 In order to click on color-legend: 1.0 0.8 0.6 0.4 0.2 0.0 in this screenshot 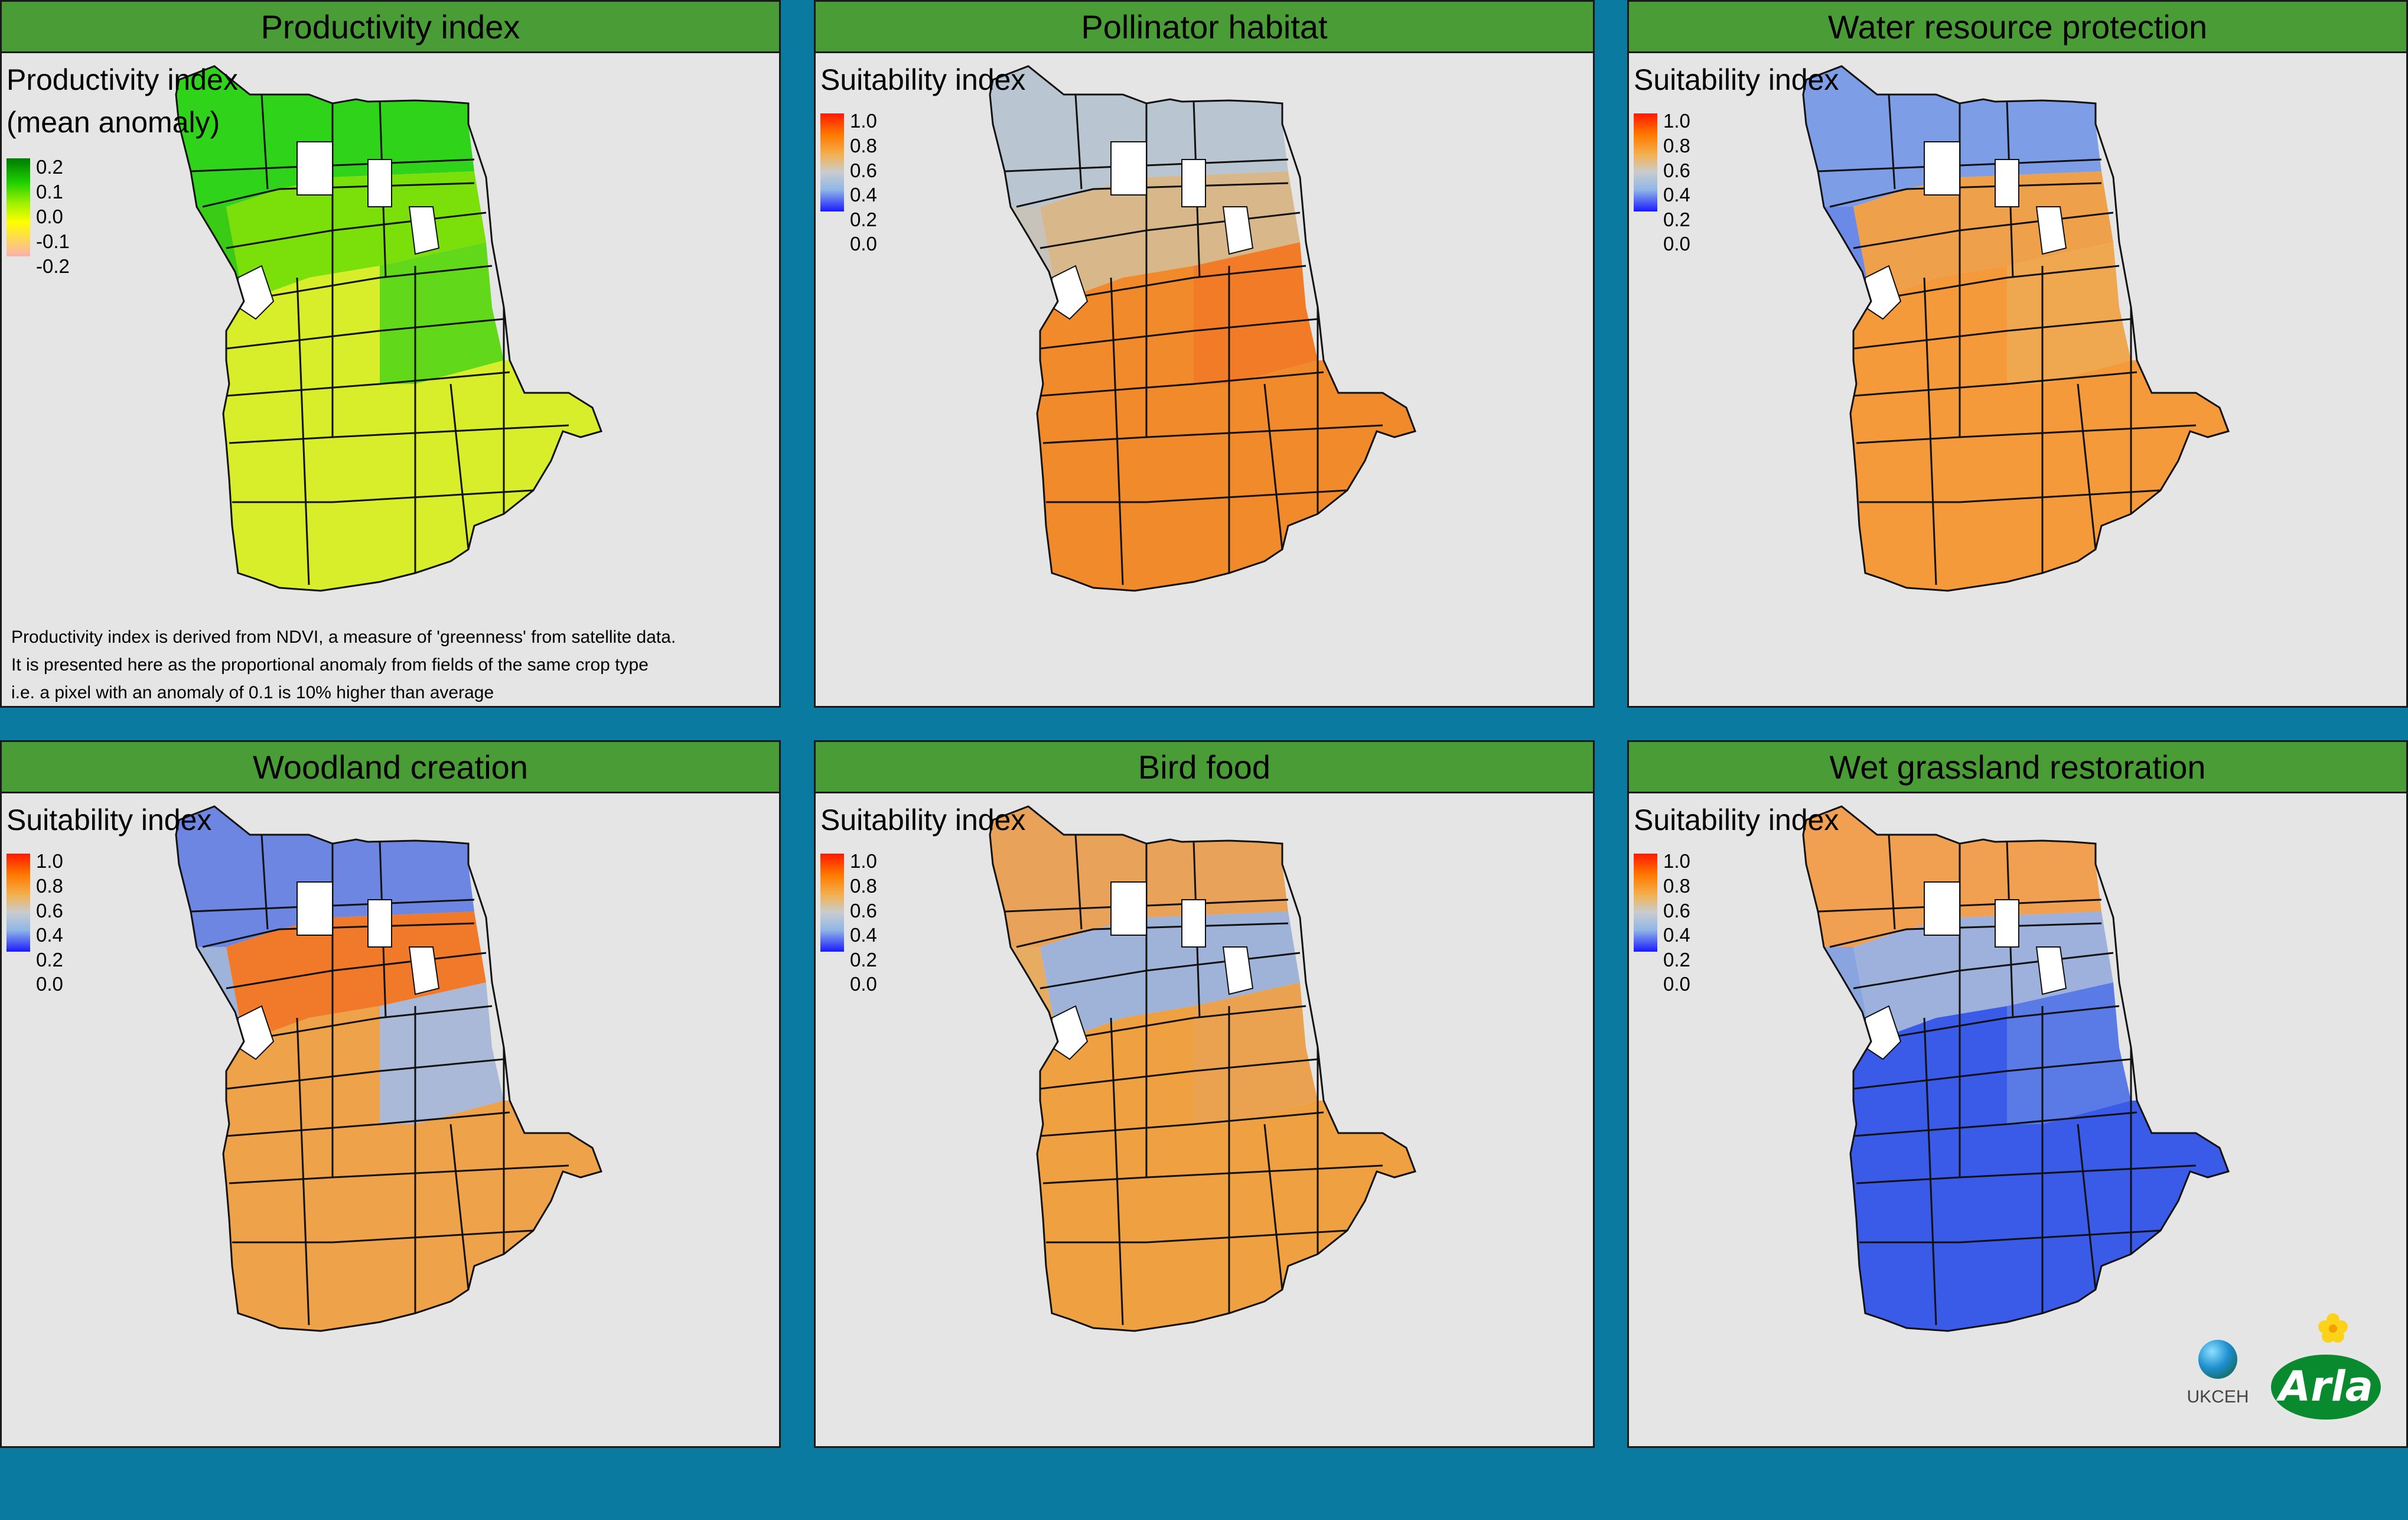, I will do `click(1693, 182)`.